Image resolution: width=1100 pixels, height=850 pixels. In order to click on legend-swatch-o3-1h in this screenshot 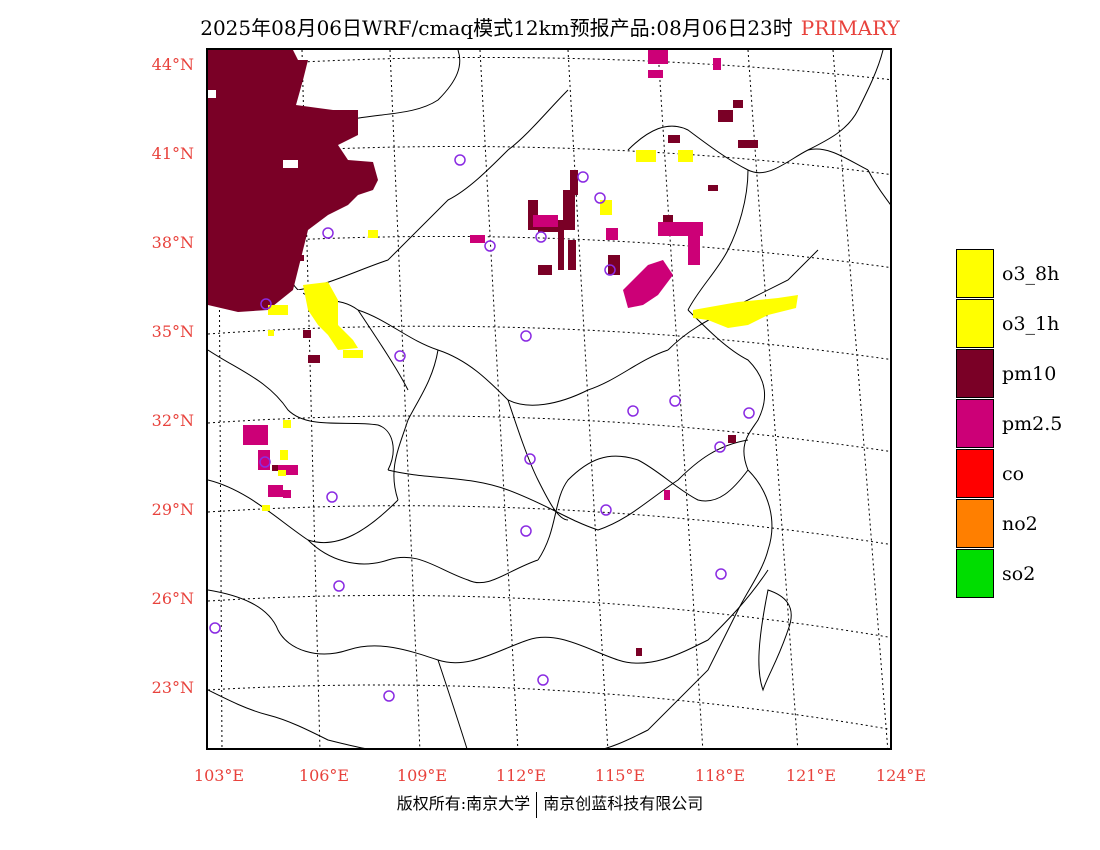, I will do `click(975, 323)`.